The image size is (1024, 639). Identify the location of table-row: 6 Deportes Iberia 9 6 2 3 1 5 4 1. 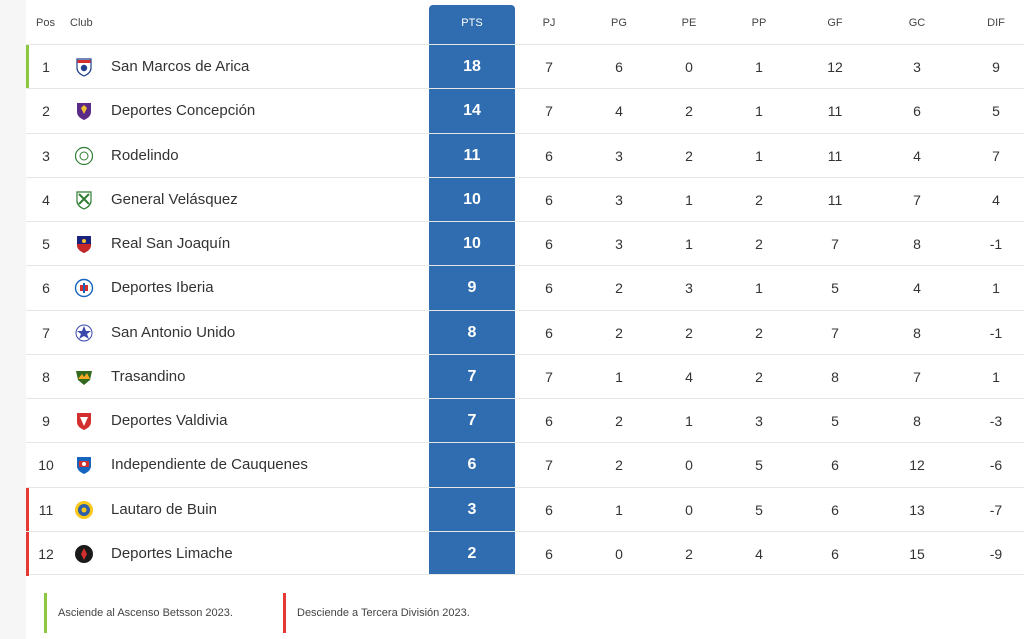
(525, 287).